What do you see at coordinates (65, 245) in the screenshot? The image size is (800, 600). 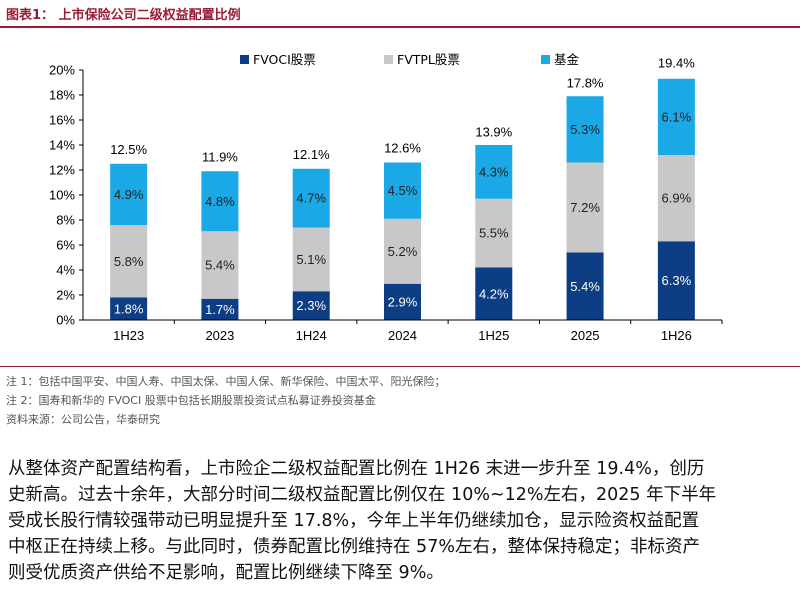 I see `y-tick-label-3: 6%` at bounding box center [65, 245].